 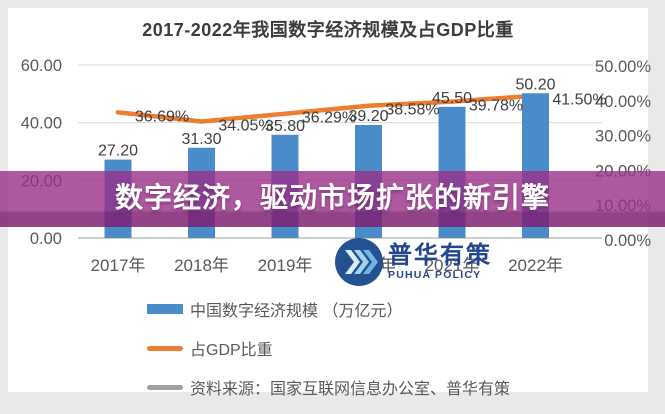 What do you see at coordinates (368, 116) in the screenshot?
I see `bar-value-label: 39.20` at bounding box center [368, 116].